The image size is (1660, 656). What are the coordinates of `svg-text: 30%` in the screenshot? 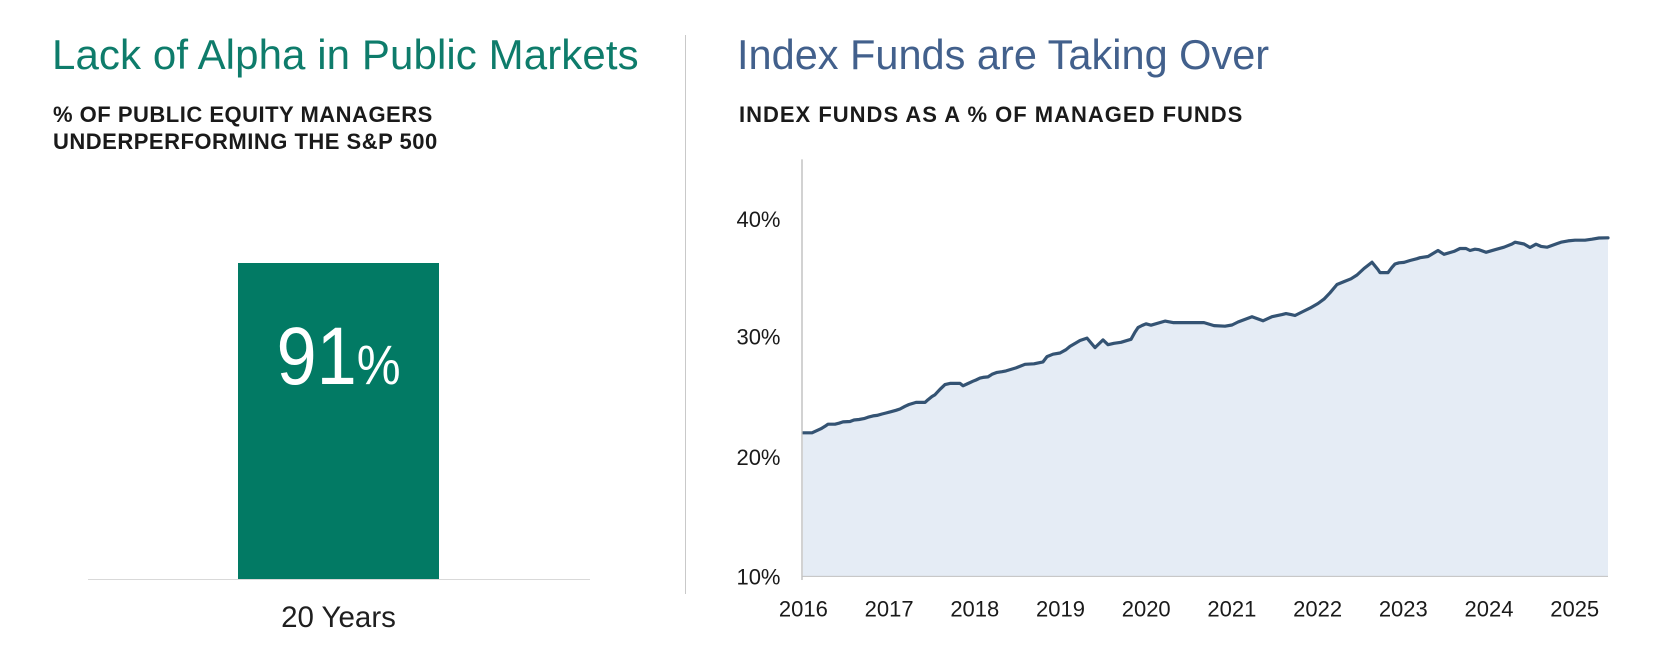 It's located at (758, 337).